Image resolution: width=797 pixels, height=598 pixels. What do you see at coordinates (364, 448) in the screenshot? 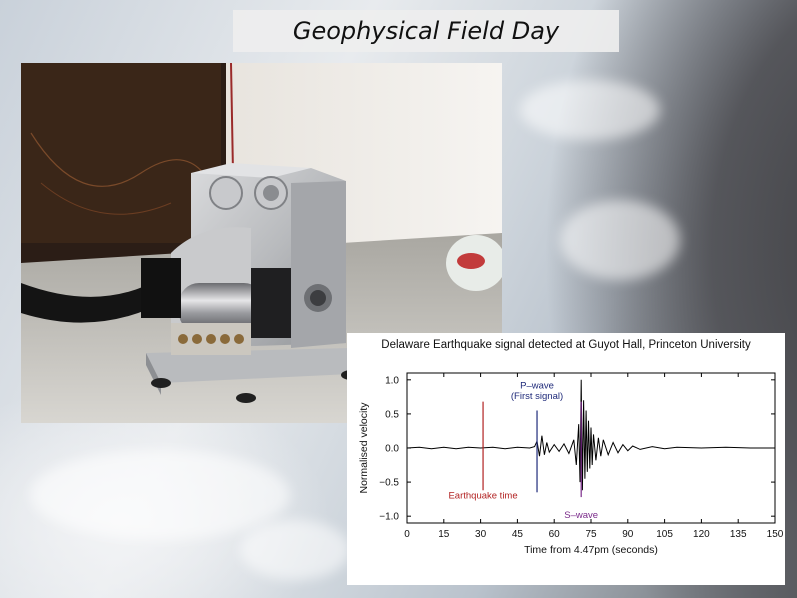
I see `y-axis-label: Normalised velocity` at bounding box center [364, 448].